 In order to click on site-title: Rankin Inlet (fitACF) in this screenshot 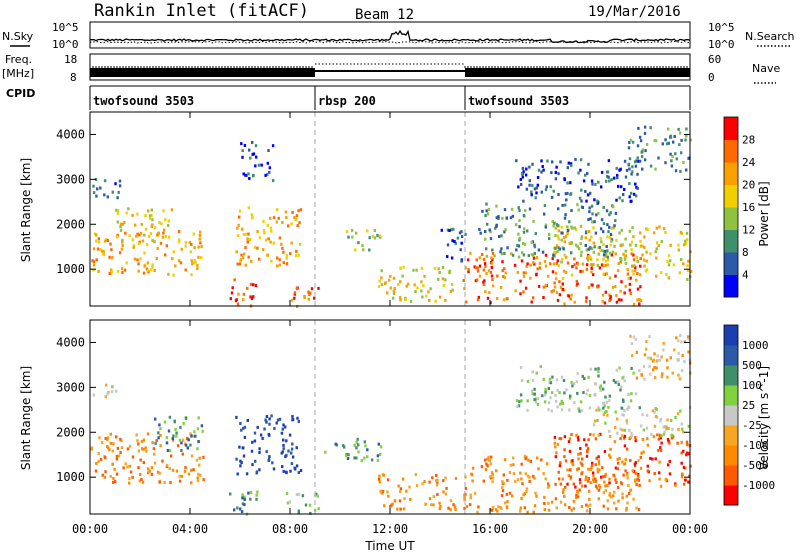, I will do `click(201, 11)`.